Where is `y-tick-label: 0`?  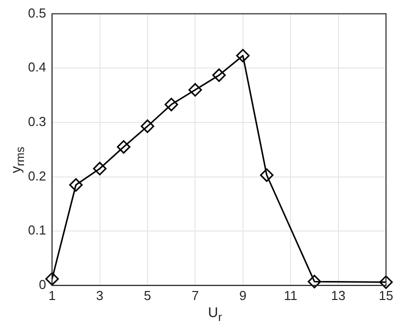 y-tick-label: 0 is located at coordinates (42, 284).